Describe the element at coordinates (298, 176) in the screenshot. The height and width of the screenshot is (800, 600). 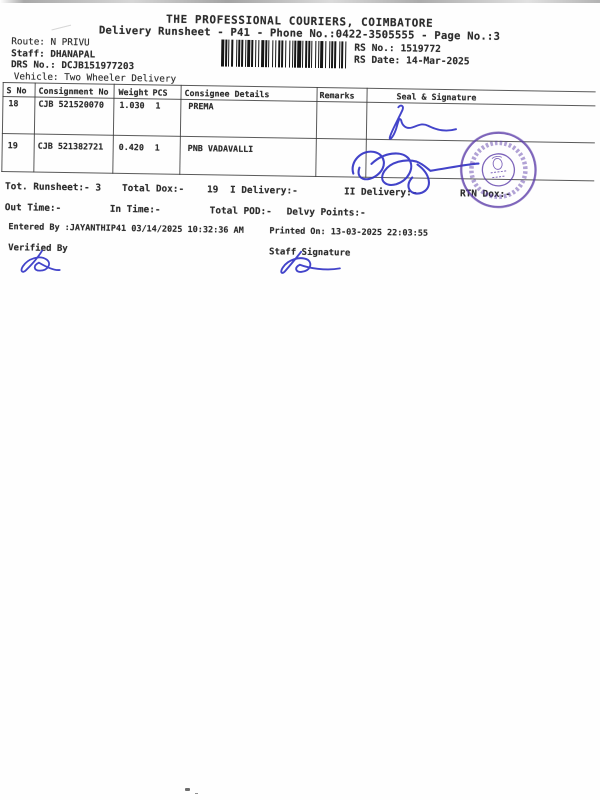
I see `table-bottom-border` at that location.